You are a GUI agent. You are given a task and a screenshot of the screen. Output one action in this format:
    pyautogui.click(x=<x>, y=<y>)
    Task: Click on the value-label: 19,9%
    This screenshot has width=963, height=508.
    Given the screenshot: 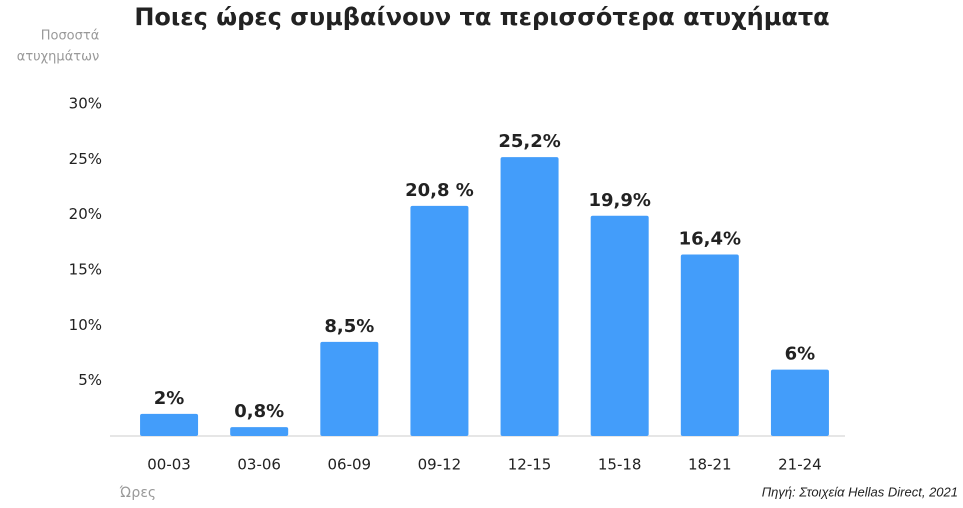 What is the action you would take?
    pyautogui.click(x=619, y=200)
    